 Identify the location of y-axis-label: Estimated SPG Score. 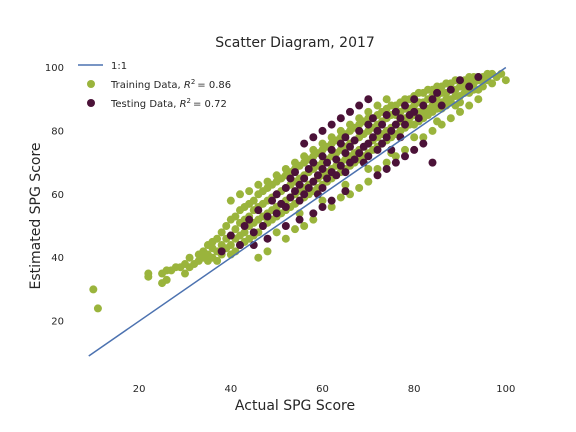
(36, 215).